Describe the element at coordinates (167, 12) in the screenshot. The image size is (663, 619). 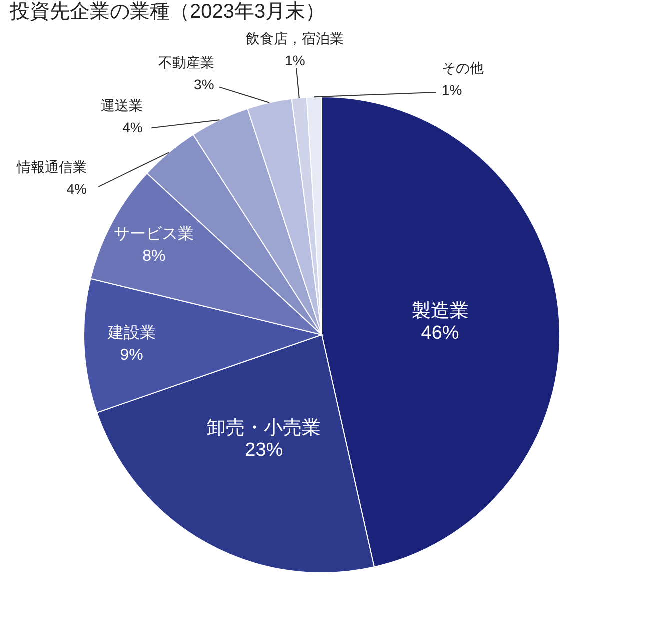
I see `chart-title: 投資先企業の業種（2023年3月末）` at that location.